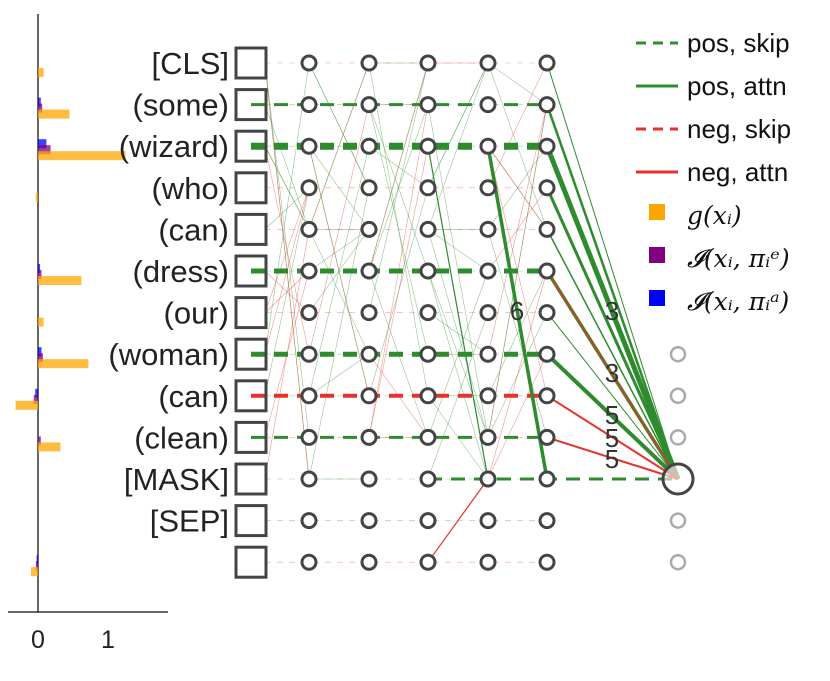 This screenshot has width=830, height=681. Describe the element at coordinates (196, 313) in the screenshot. I see `token-label: (our)` at that location.